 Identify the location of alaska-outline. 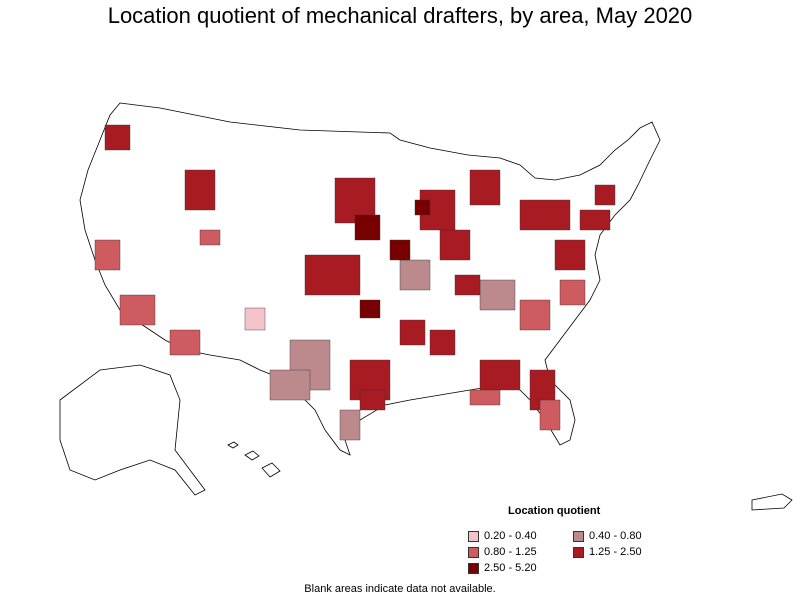
(132, 430).